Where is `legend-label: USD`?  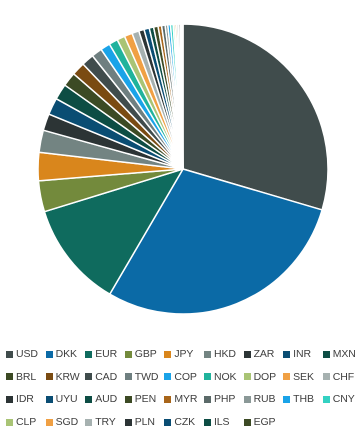
legend-label: USD is located at coordinates (27, 354).